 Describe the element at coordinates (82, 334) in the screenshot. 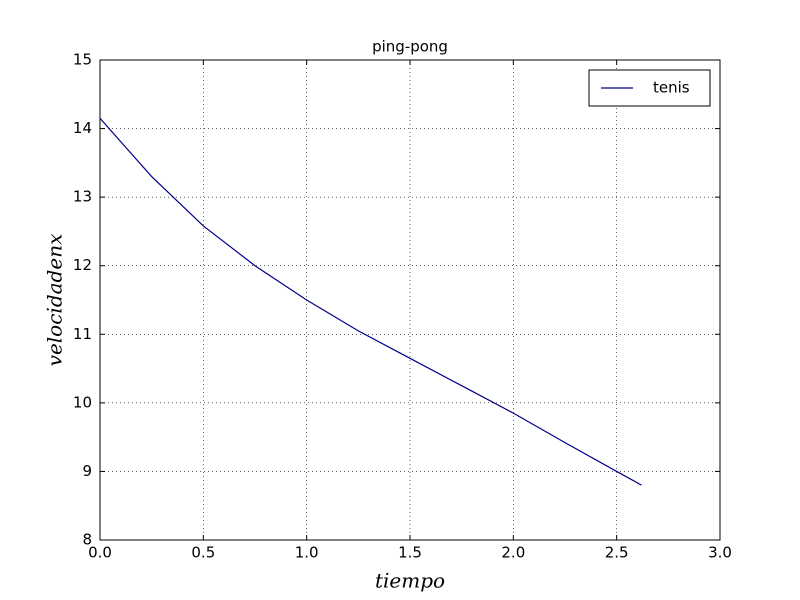

I see `y-tick-label: 11` at that location.